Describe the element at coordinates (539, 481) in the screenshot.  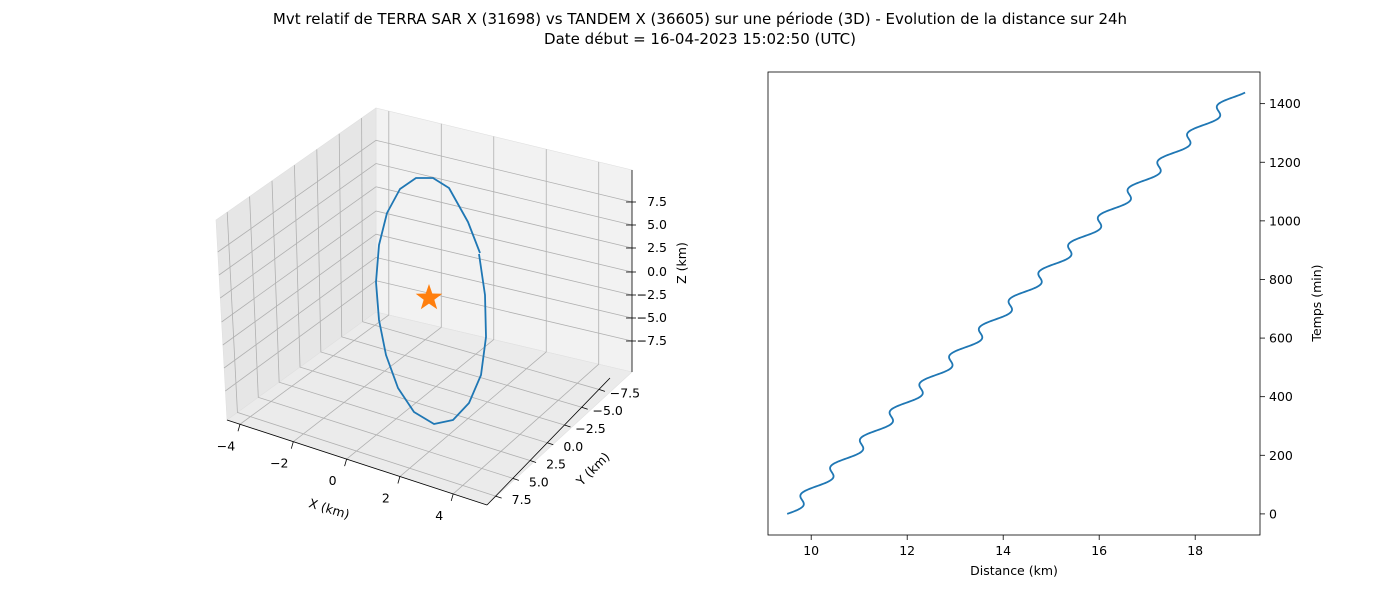
I see `y-tick-label: 5.0` at that location.